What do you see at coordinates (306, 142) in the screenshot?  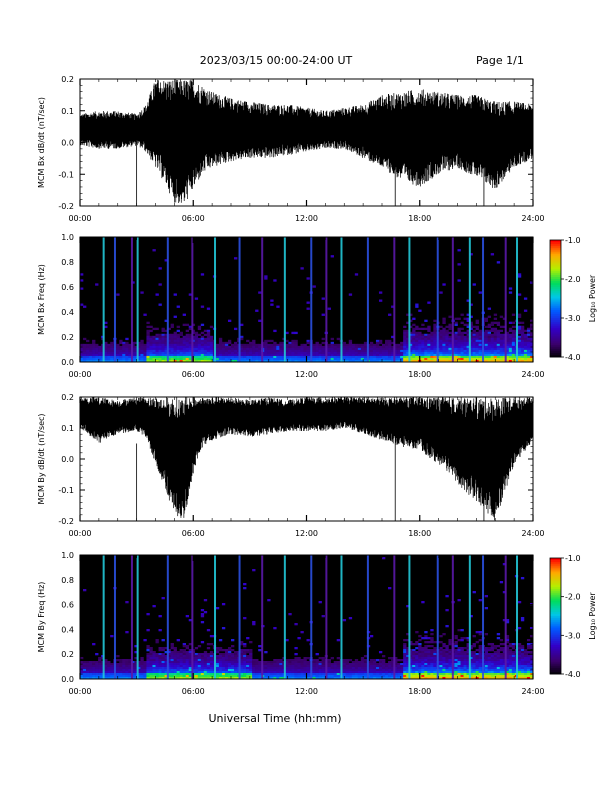 I see `plot-frame` at bounding box center [306, 142].